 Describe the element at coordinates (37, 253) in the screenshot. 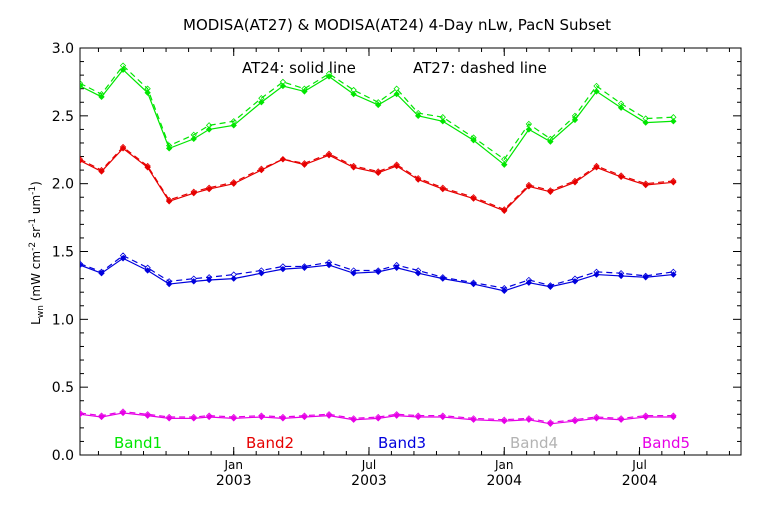

I see `y-axis-label: Lwn (mW cm-2 sr-1 um-1)` at that location.